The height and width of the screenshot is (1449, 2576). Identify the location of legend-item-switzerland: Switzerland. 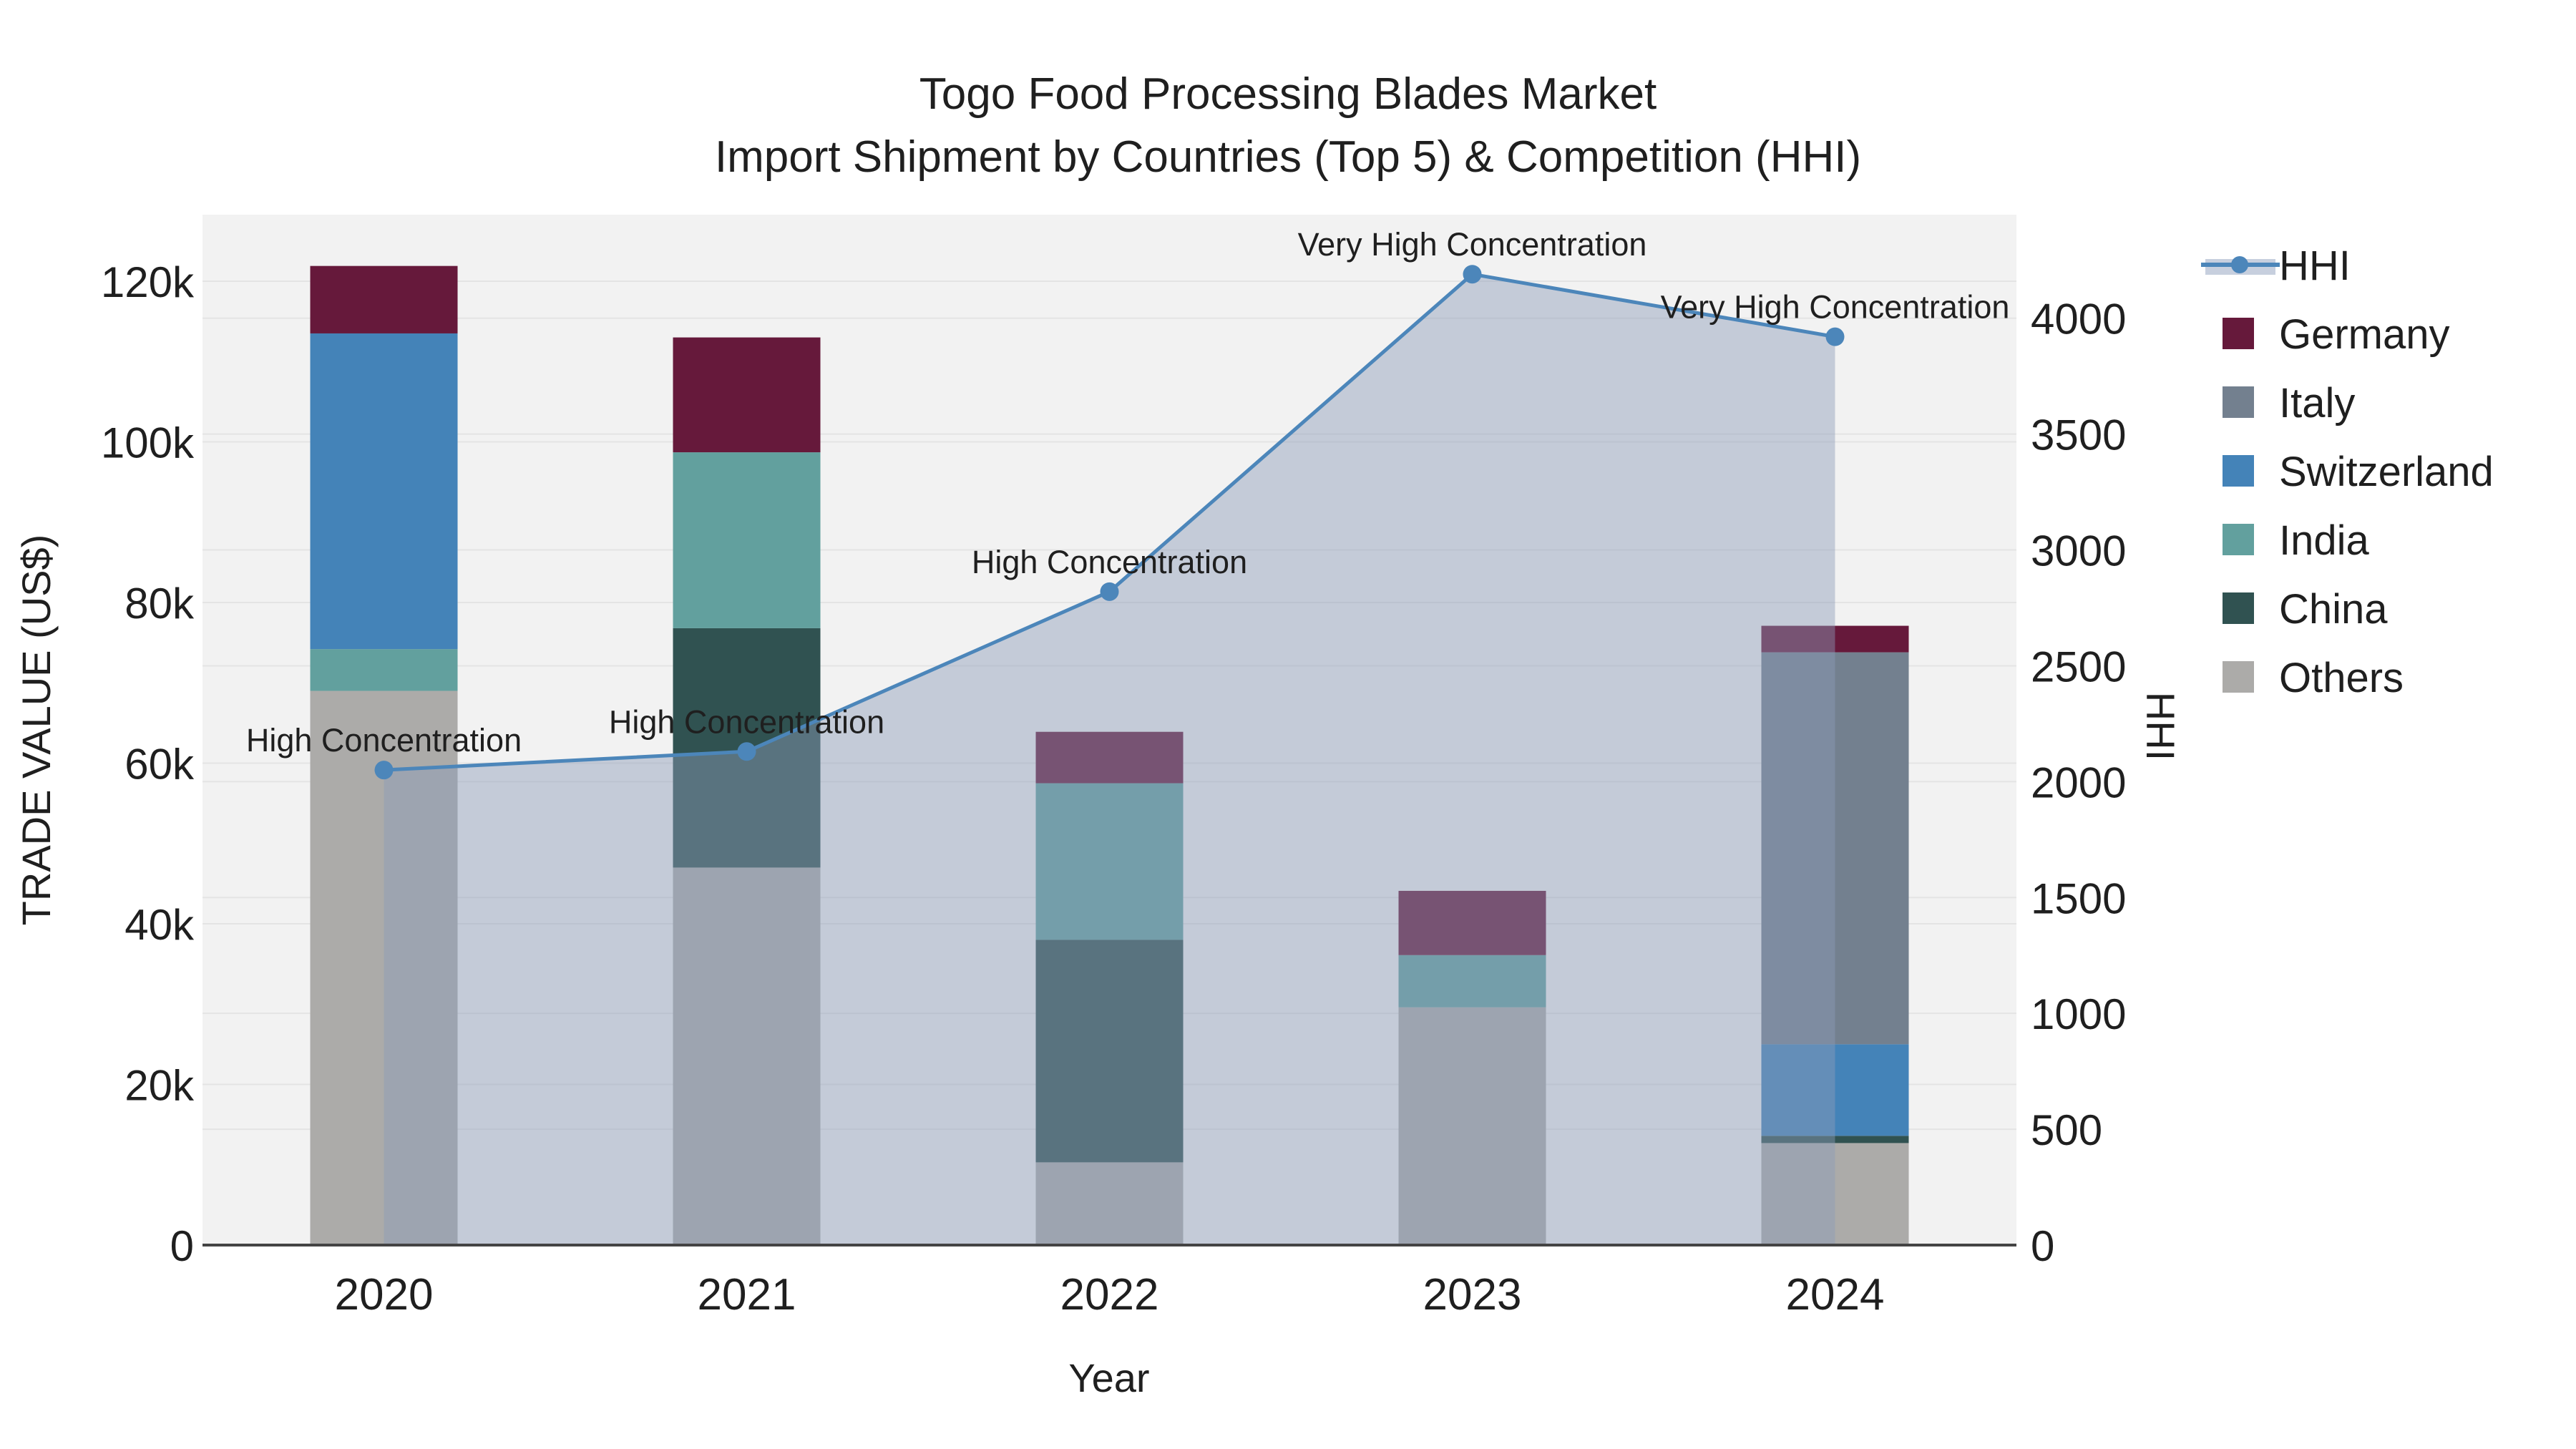
(2358, 472).